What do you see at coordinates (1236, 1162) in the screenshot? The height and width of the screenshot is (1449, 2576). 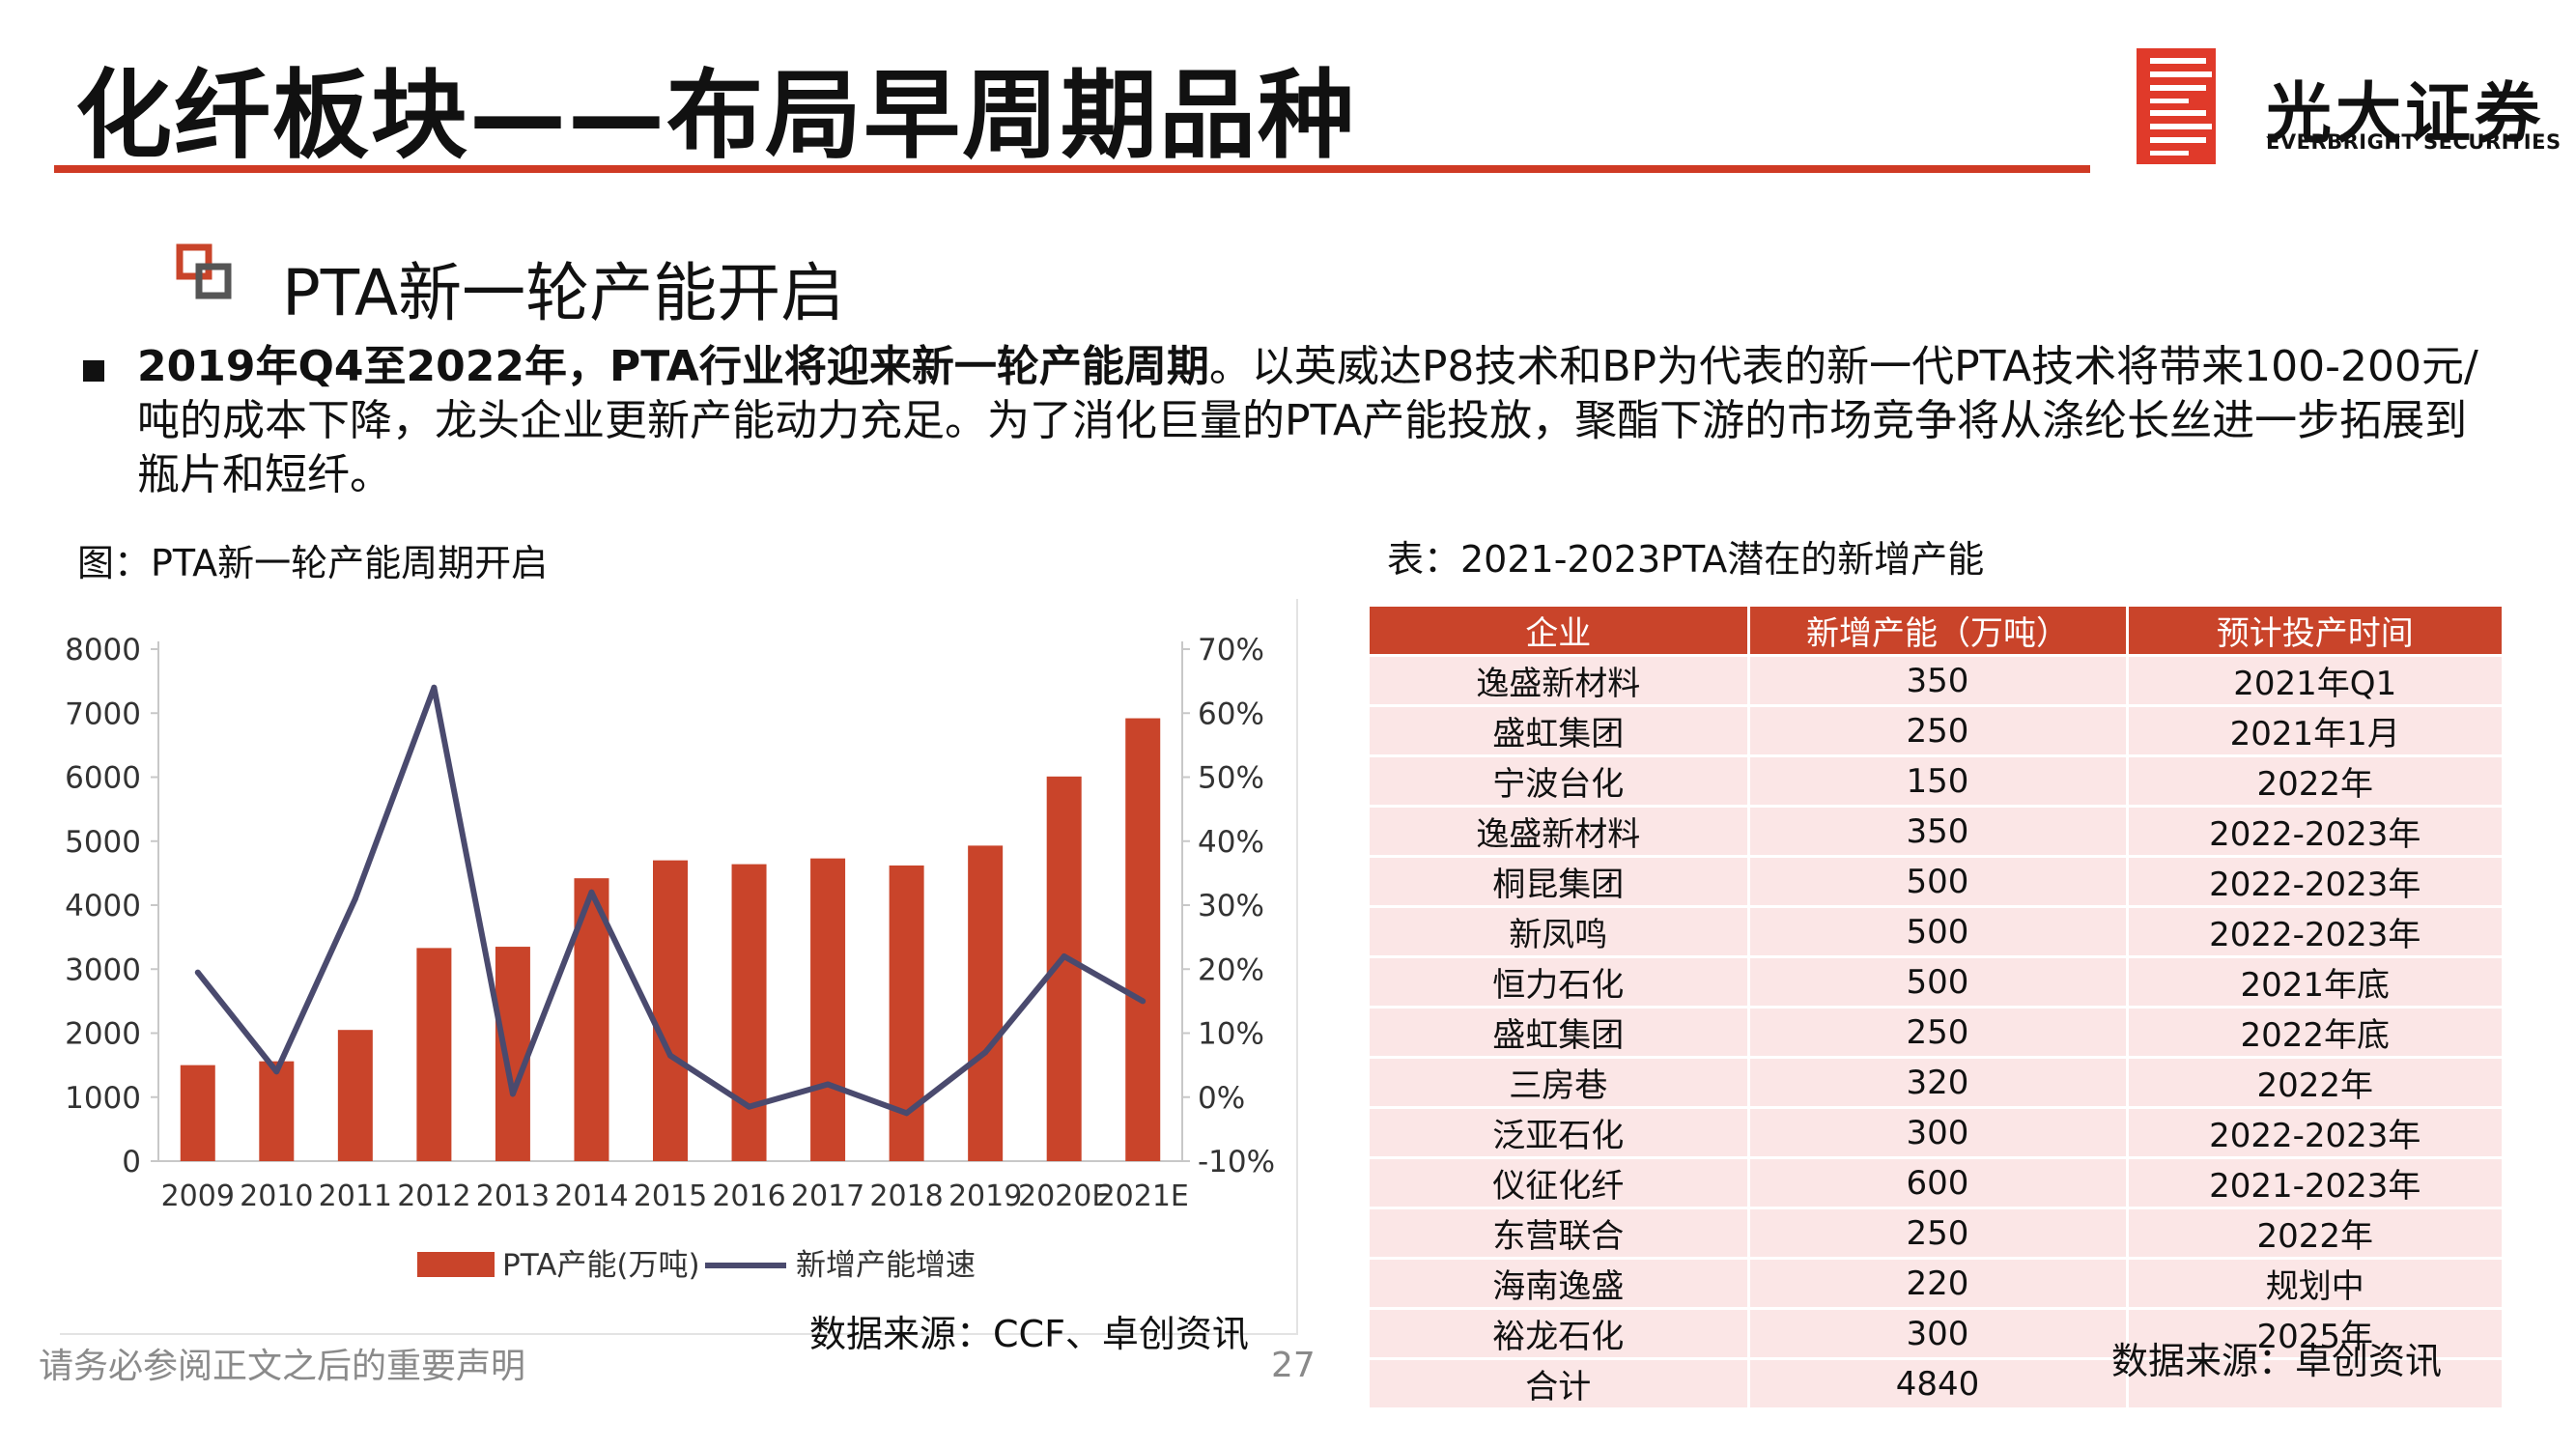 I see `y-right-tick-label: -10%` at bounding box center [1236, 1162].